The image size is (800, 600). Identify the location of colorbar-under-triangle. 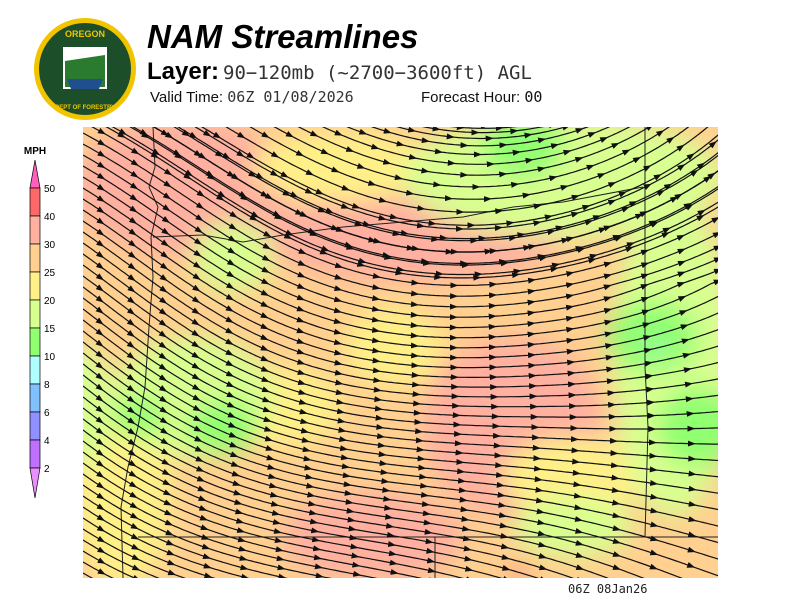
(35, 483).